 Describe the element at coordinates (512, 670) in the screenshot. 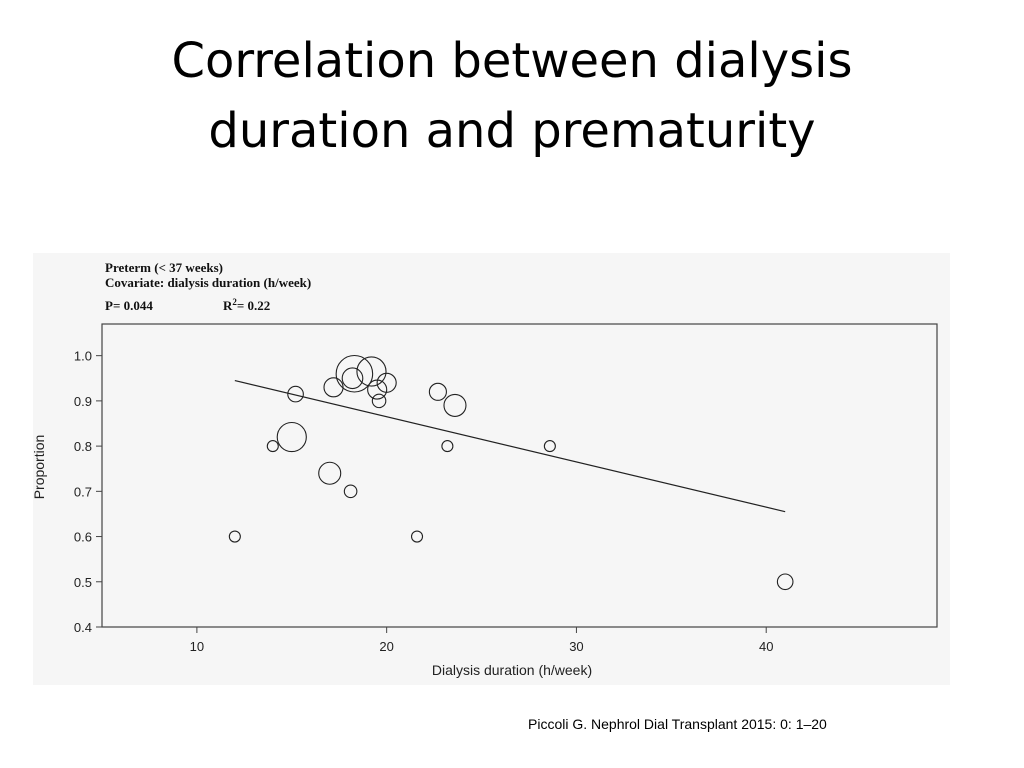

I see `x-axis-label: Dialysis duration (h/week)` at that location.